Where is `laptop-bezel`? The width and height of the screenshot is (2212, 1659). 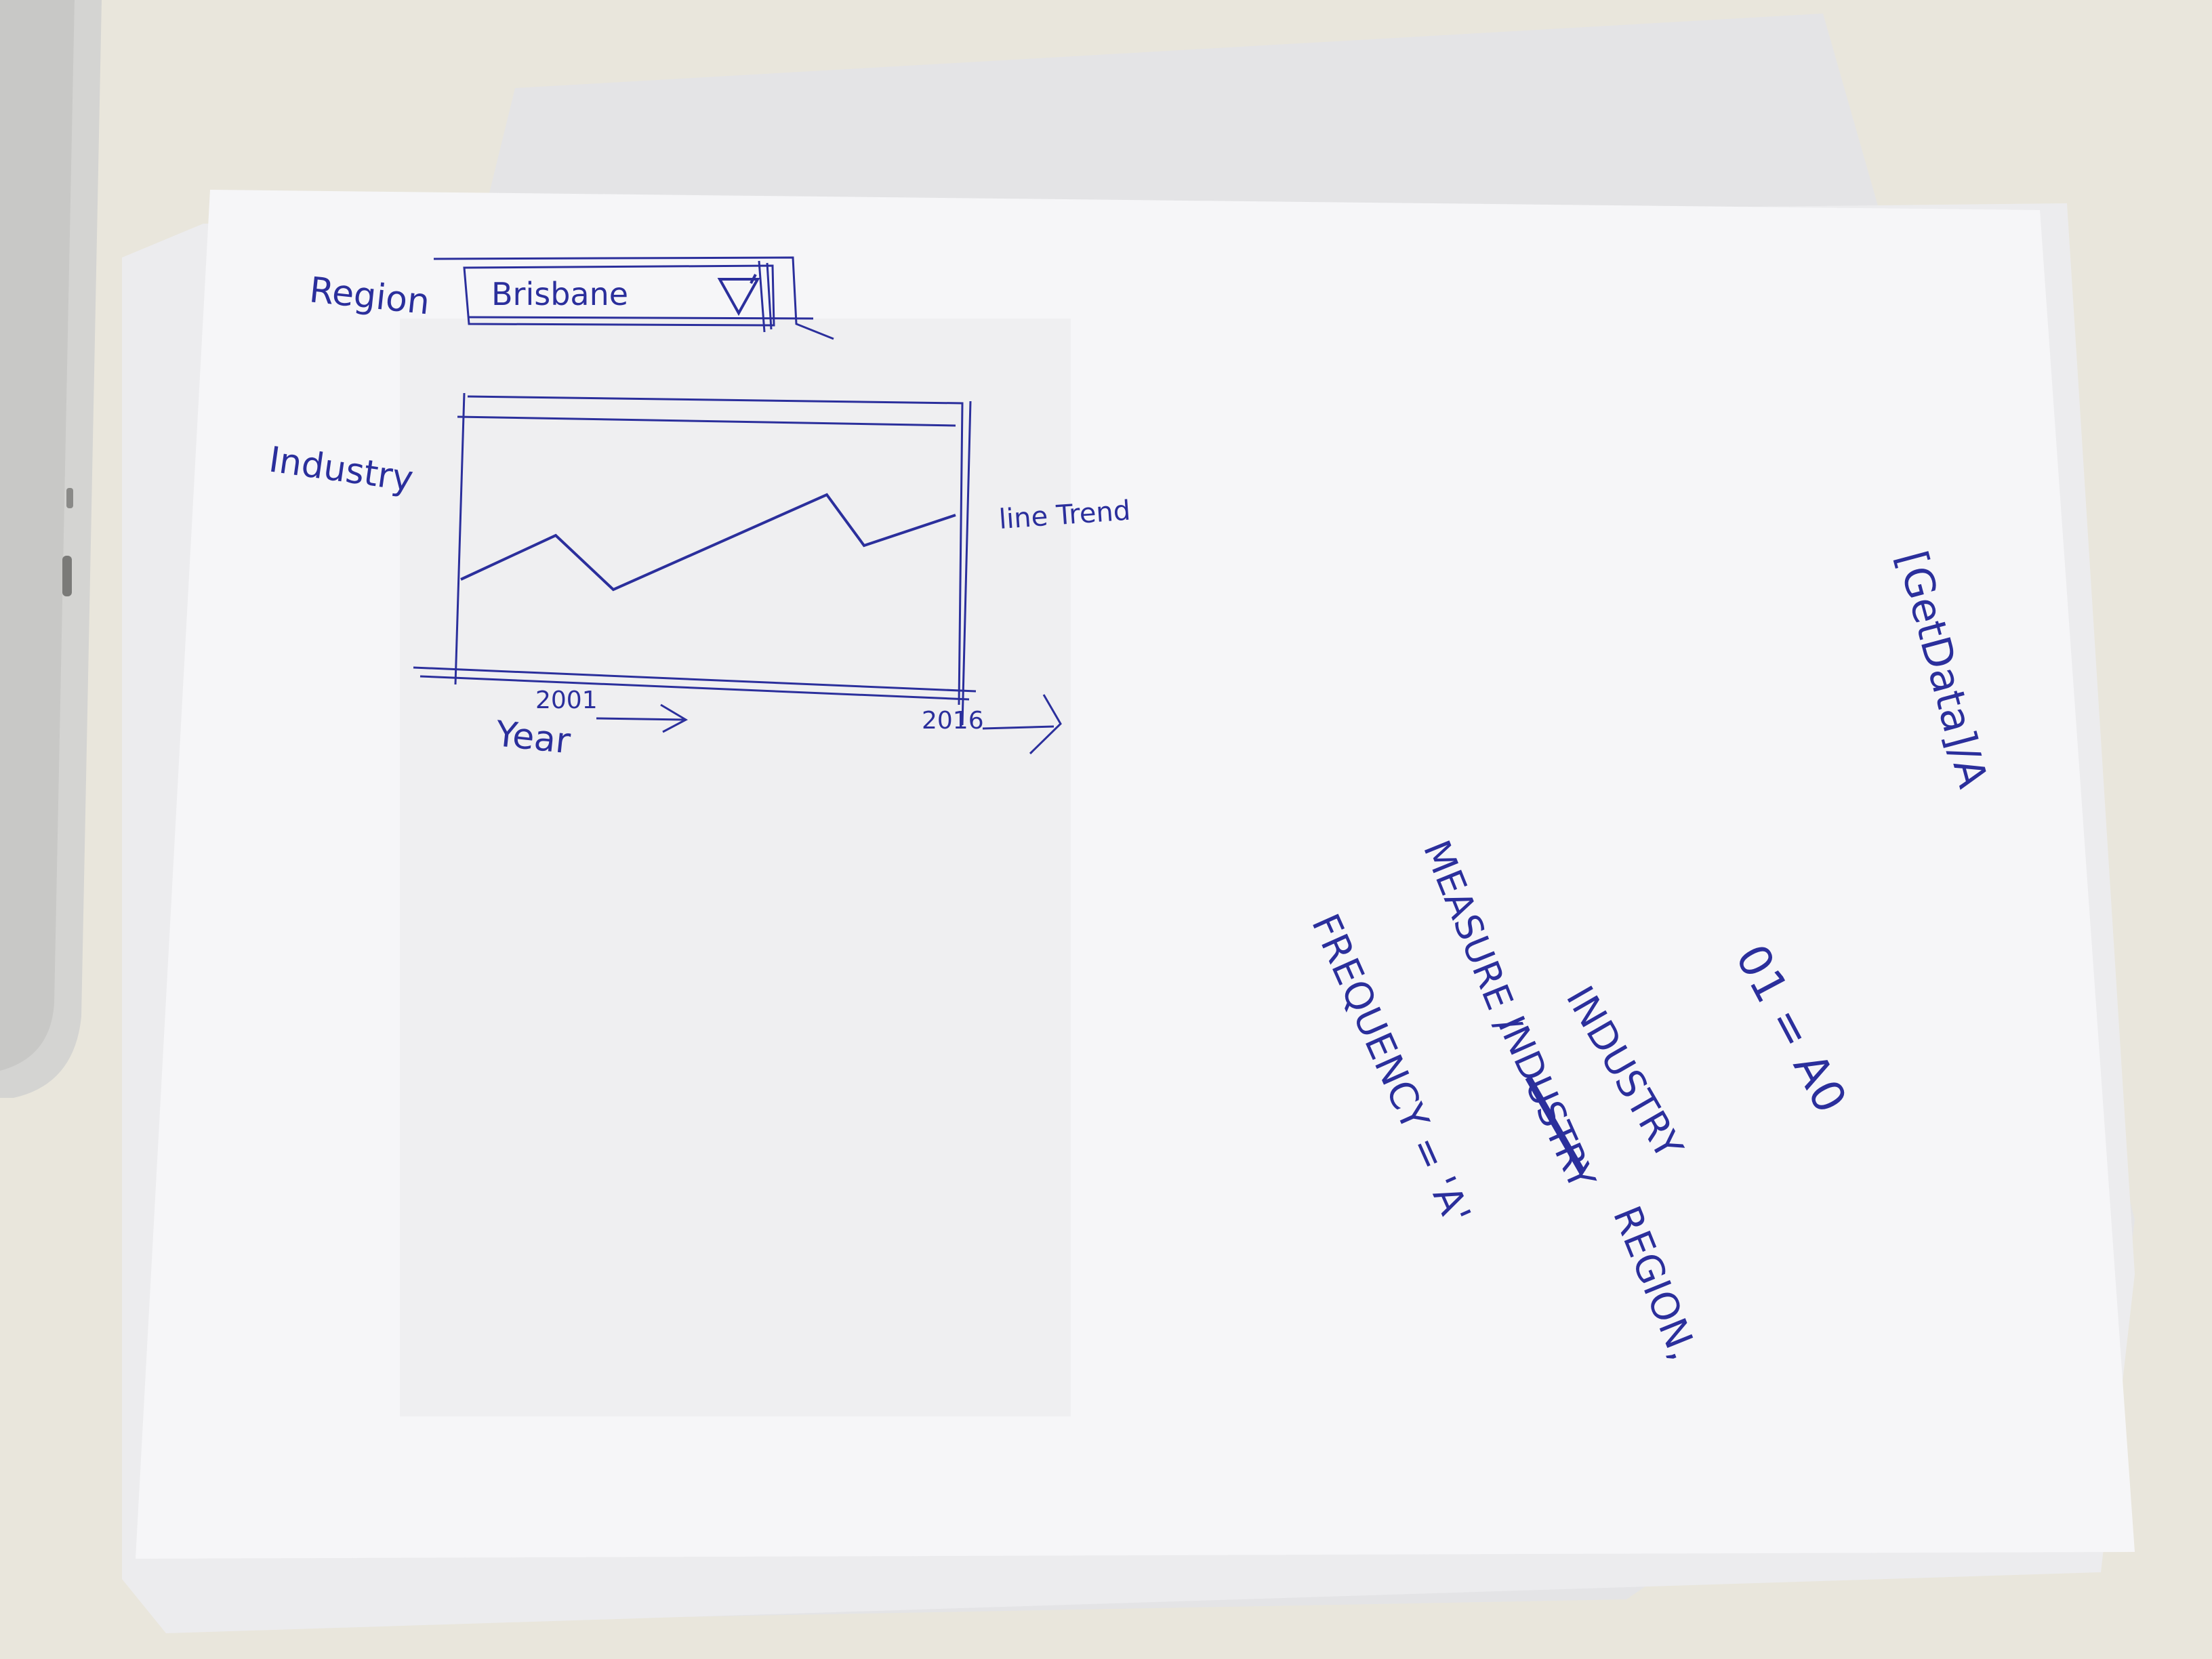
laptop-bezel is located at coordinates (38, 535).